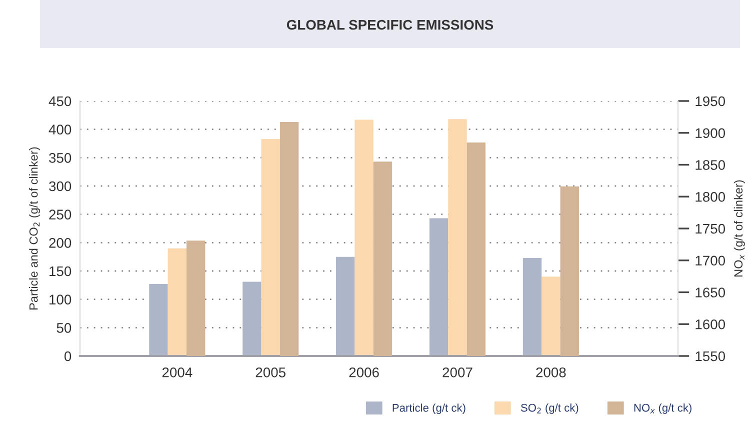 Image resolution: width=751 pixels, height=421 pixels. What do you see at coordinates (34, 228) in the screenshot?
I see `y-axis-title: Particle and CO$_{2}$ (g/t of clinker)` at bounding box center [34, 228].